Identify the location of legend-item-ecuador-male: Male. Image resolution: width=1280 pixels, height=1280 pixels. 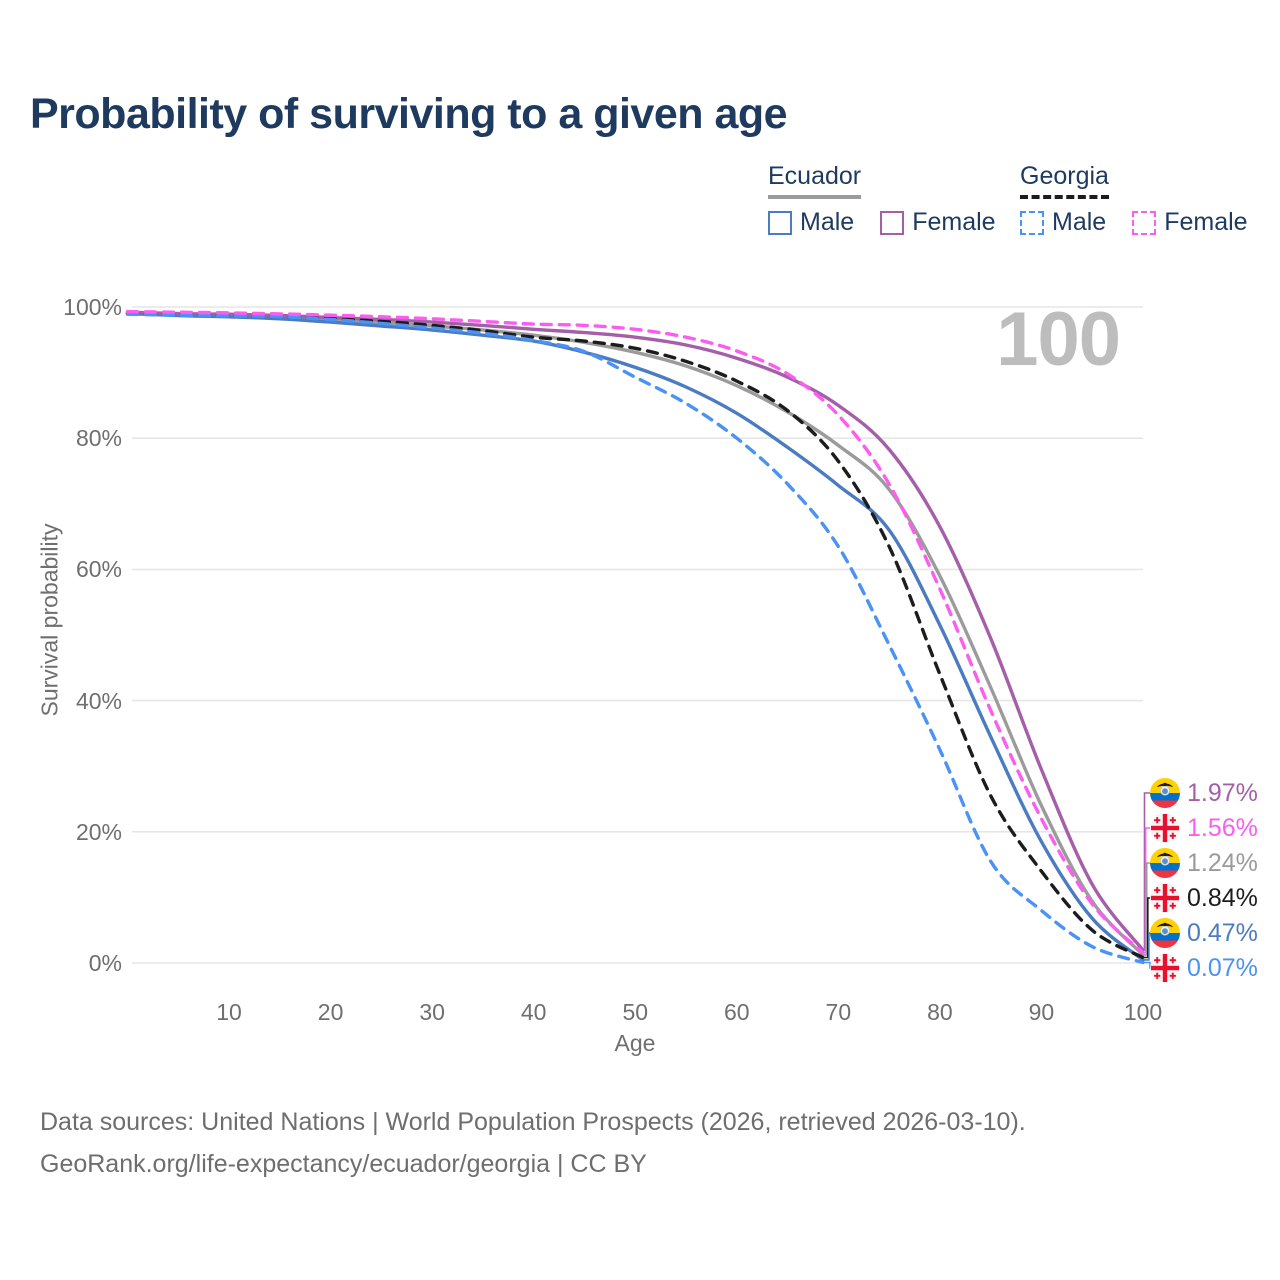
(811, 222).